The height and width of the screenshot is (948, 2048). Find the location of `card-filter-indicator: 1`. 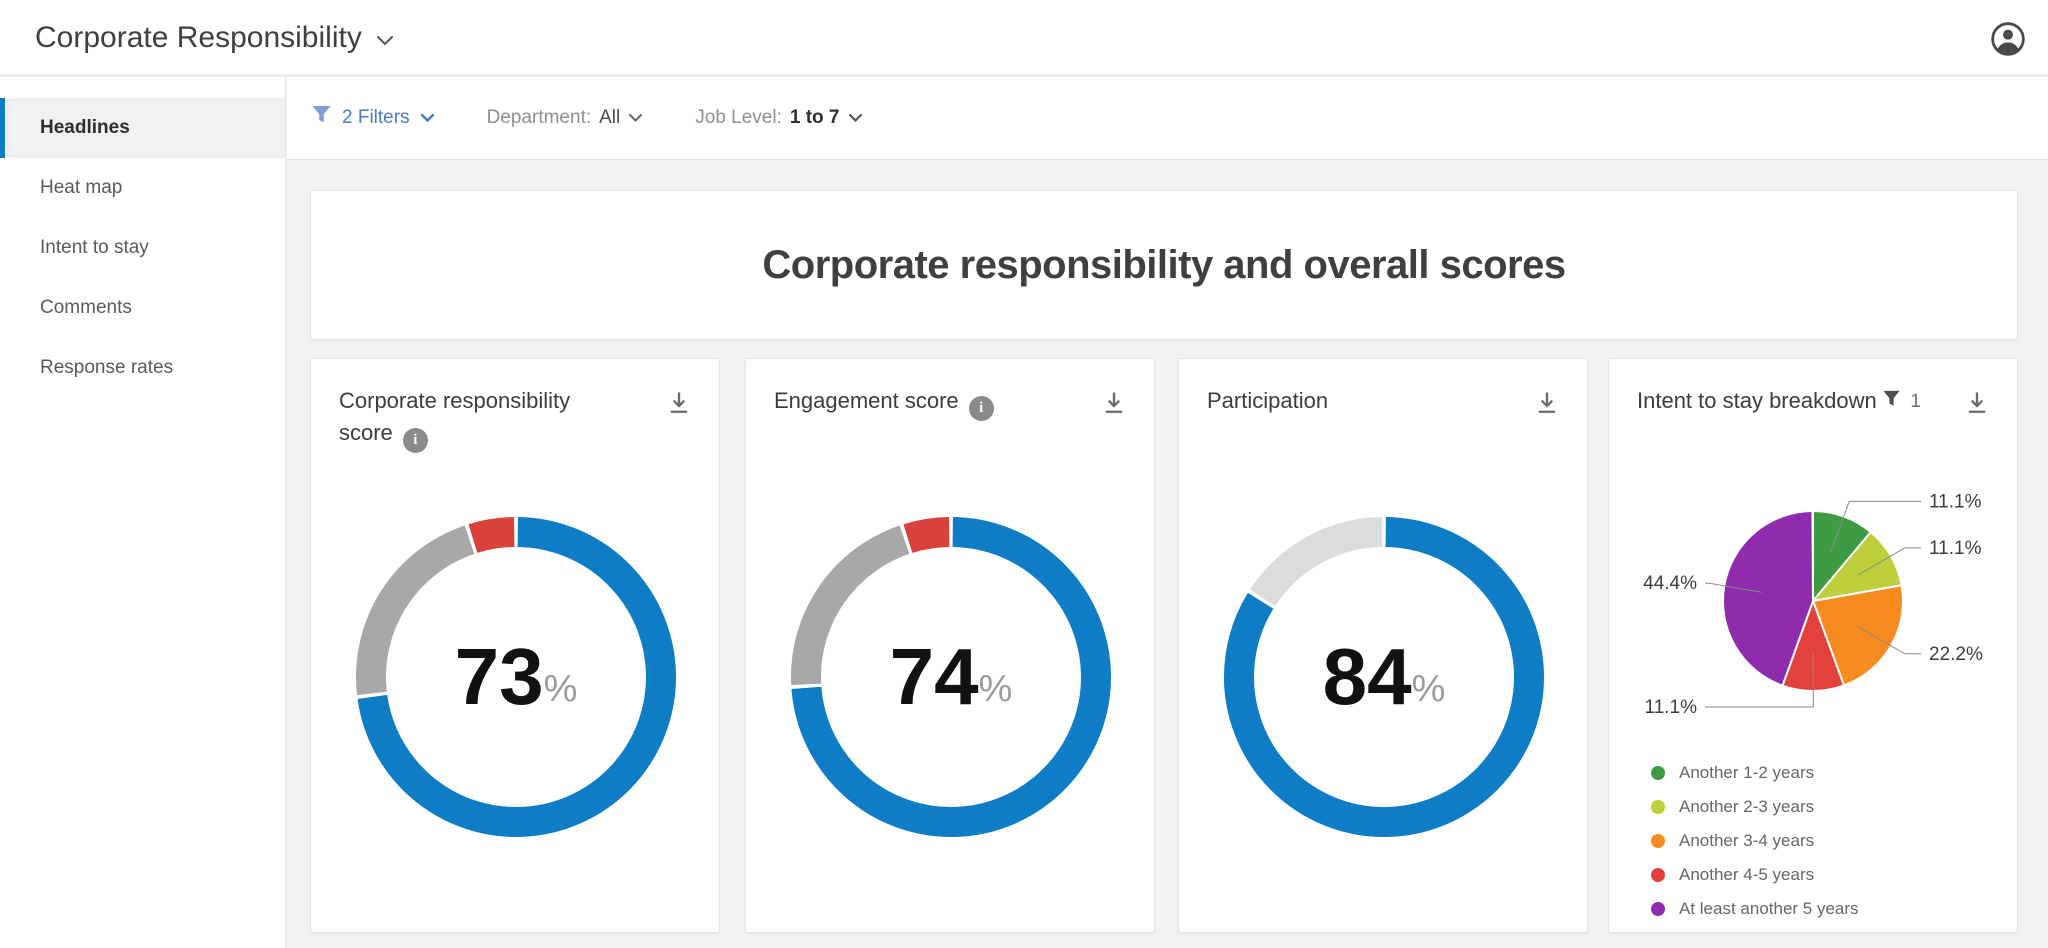

card-filter-indicator: 1 is located at coordinates (1901, 402).